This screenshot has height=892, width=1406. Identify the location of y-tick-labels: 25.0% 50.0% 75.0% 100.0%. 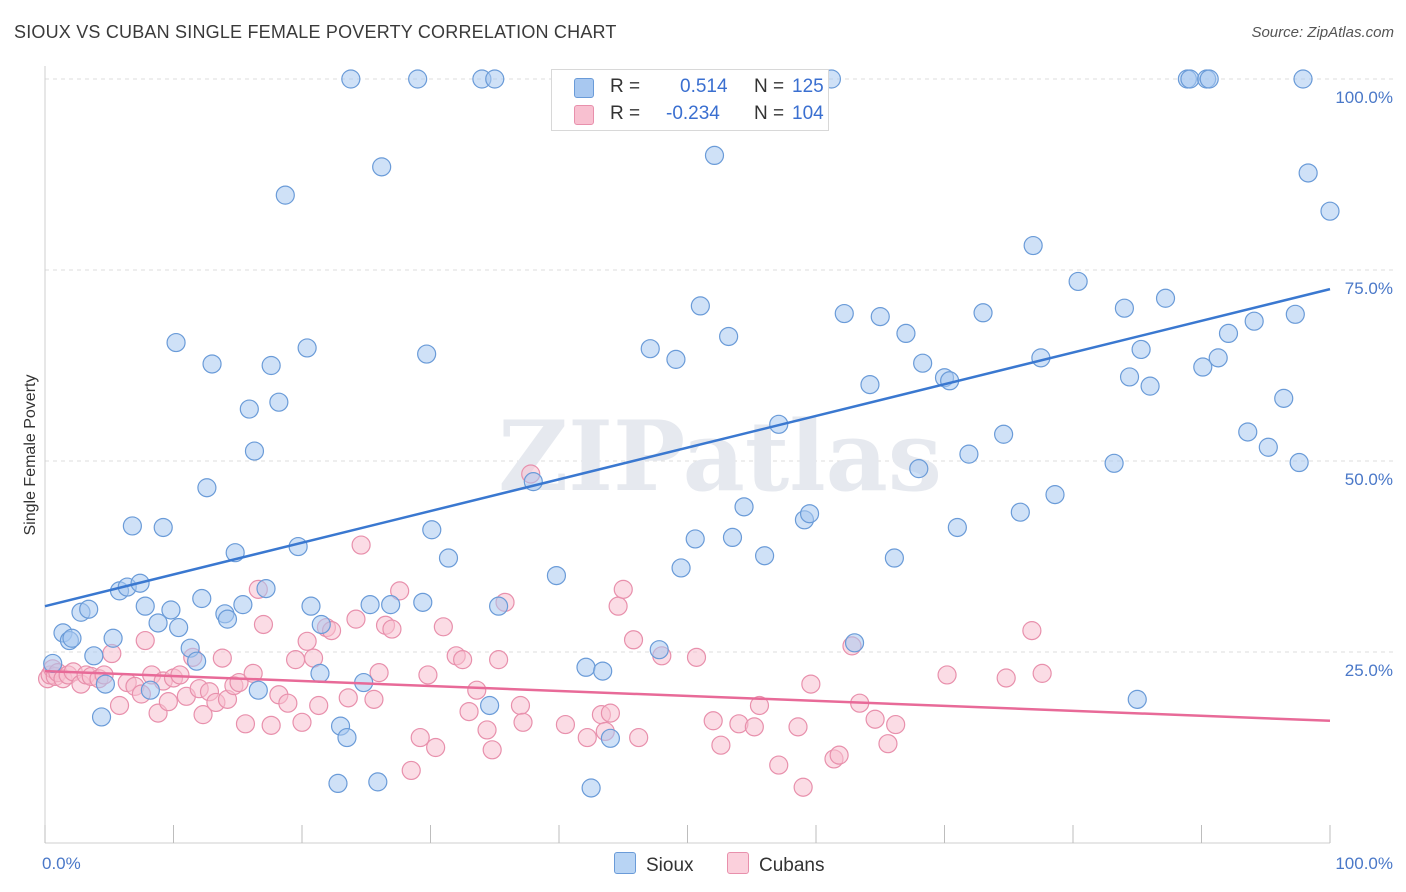
(1364, 384).